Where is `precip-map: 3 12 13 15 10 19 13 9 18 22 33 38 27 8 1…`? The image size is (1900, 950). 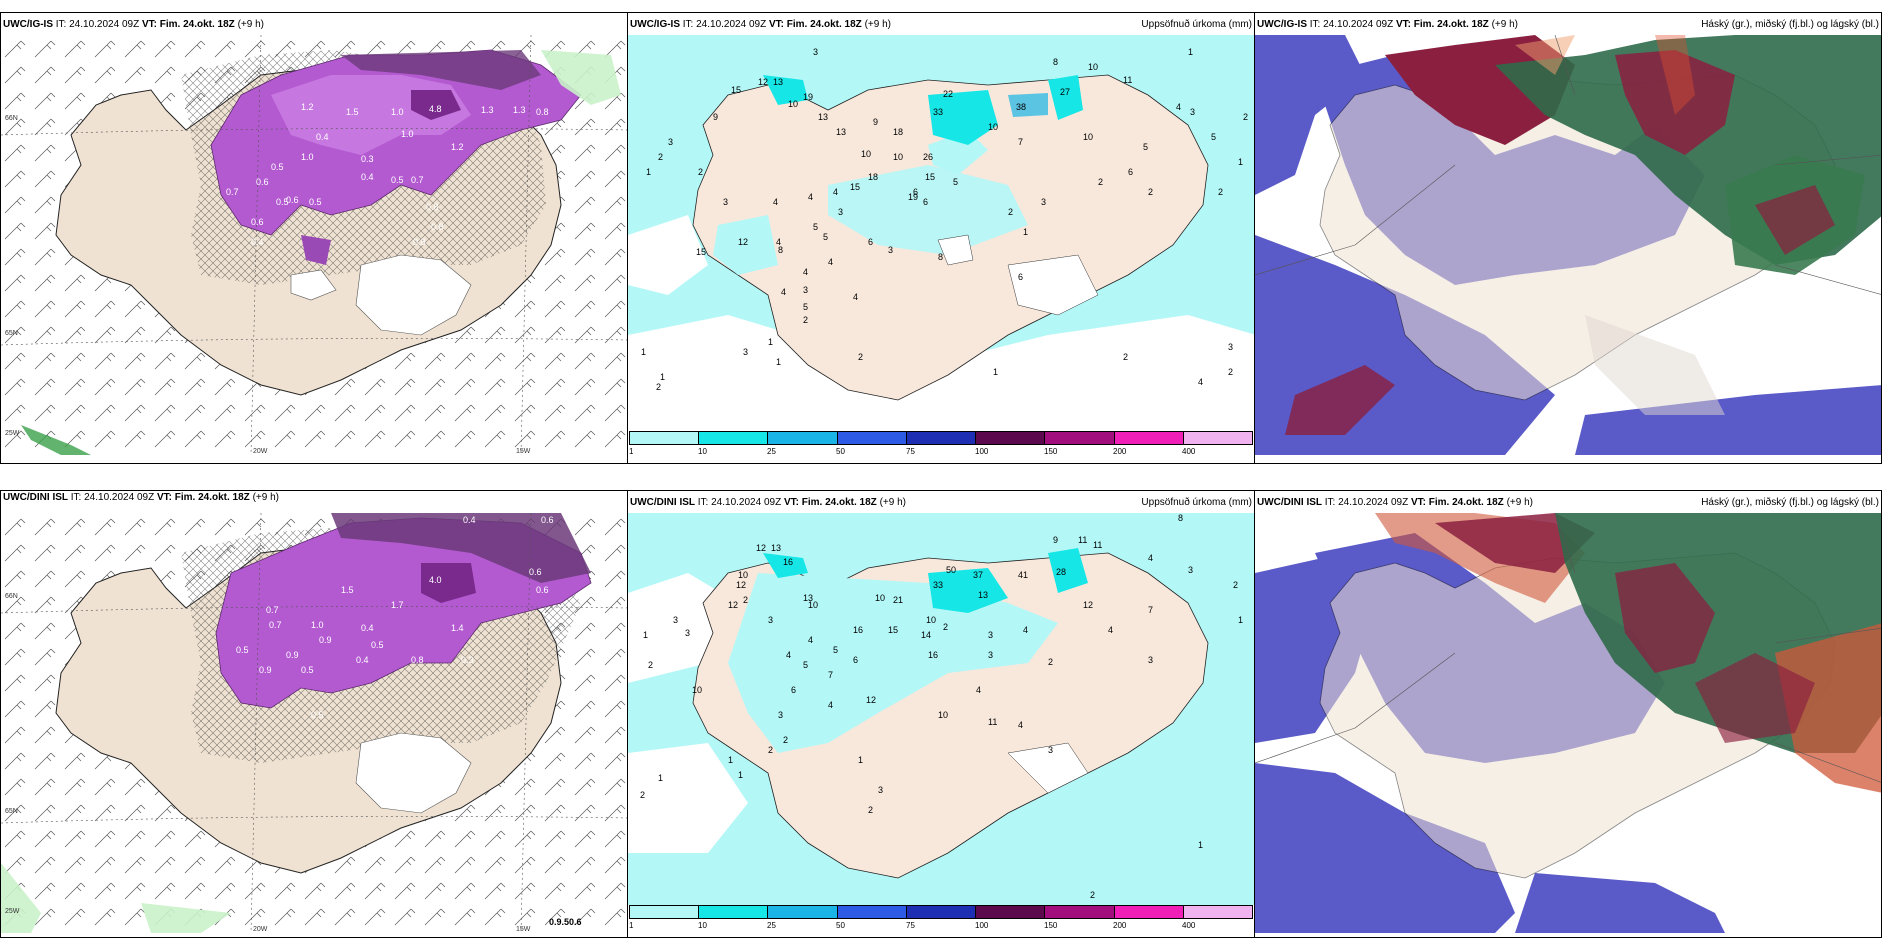 precip-map: 3 12 13 15 10 19 13 9 18 22 33 38 27 8 1… is located at coordinates (941, 233).